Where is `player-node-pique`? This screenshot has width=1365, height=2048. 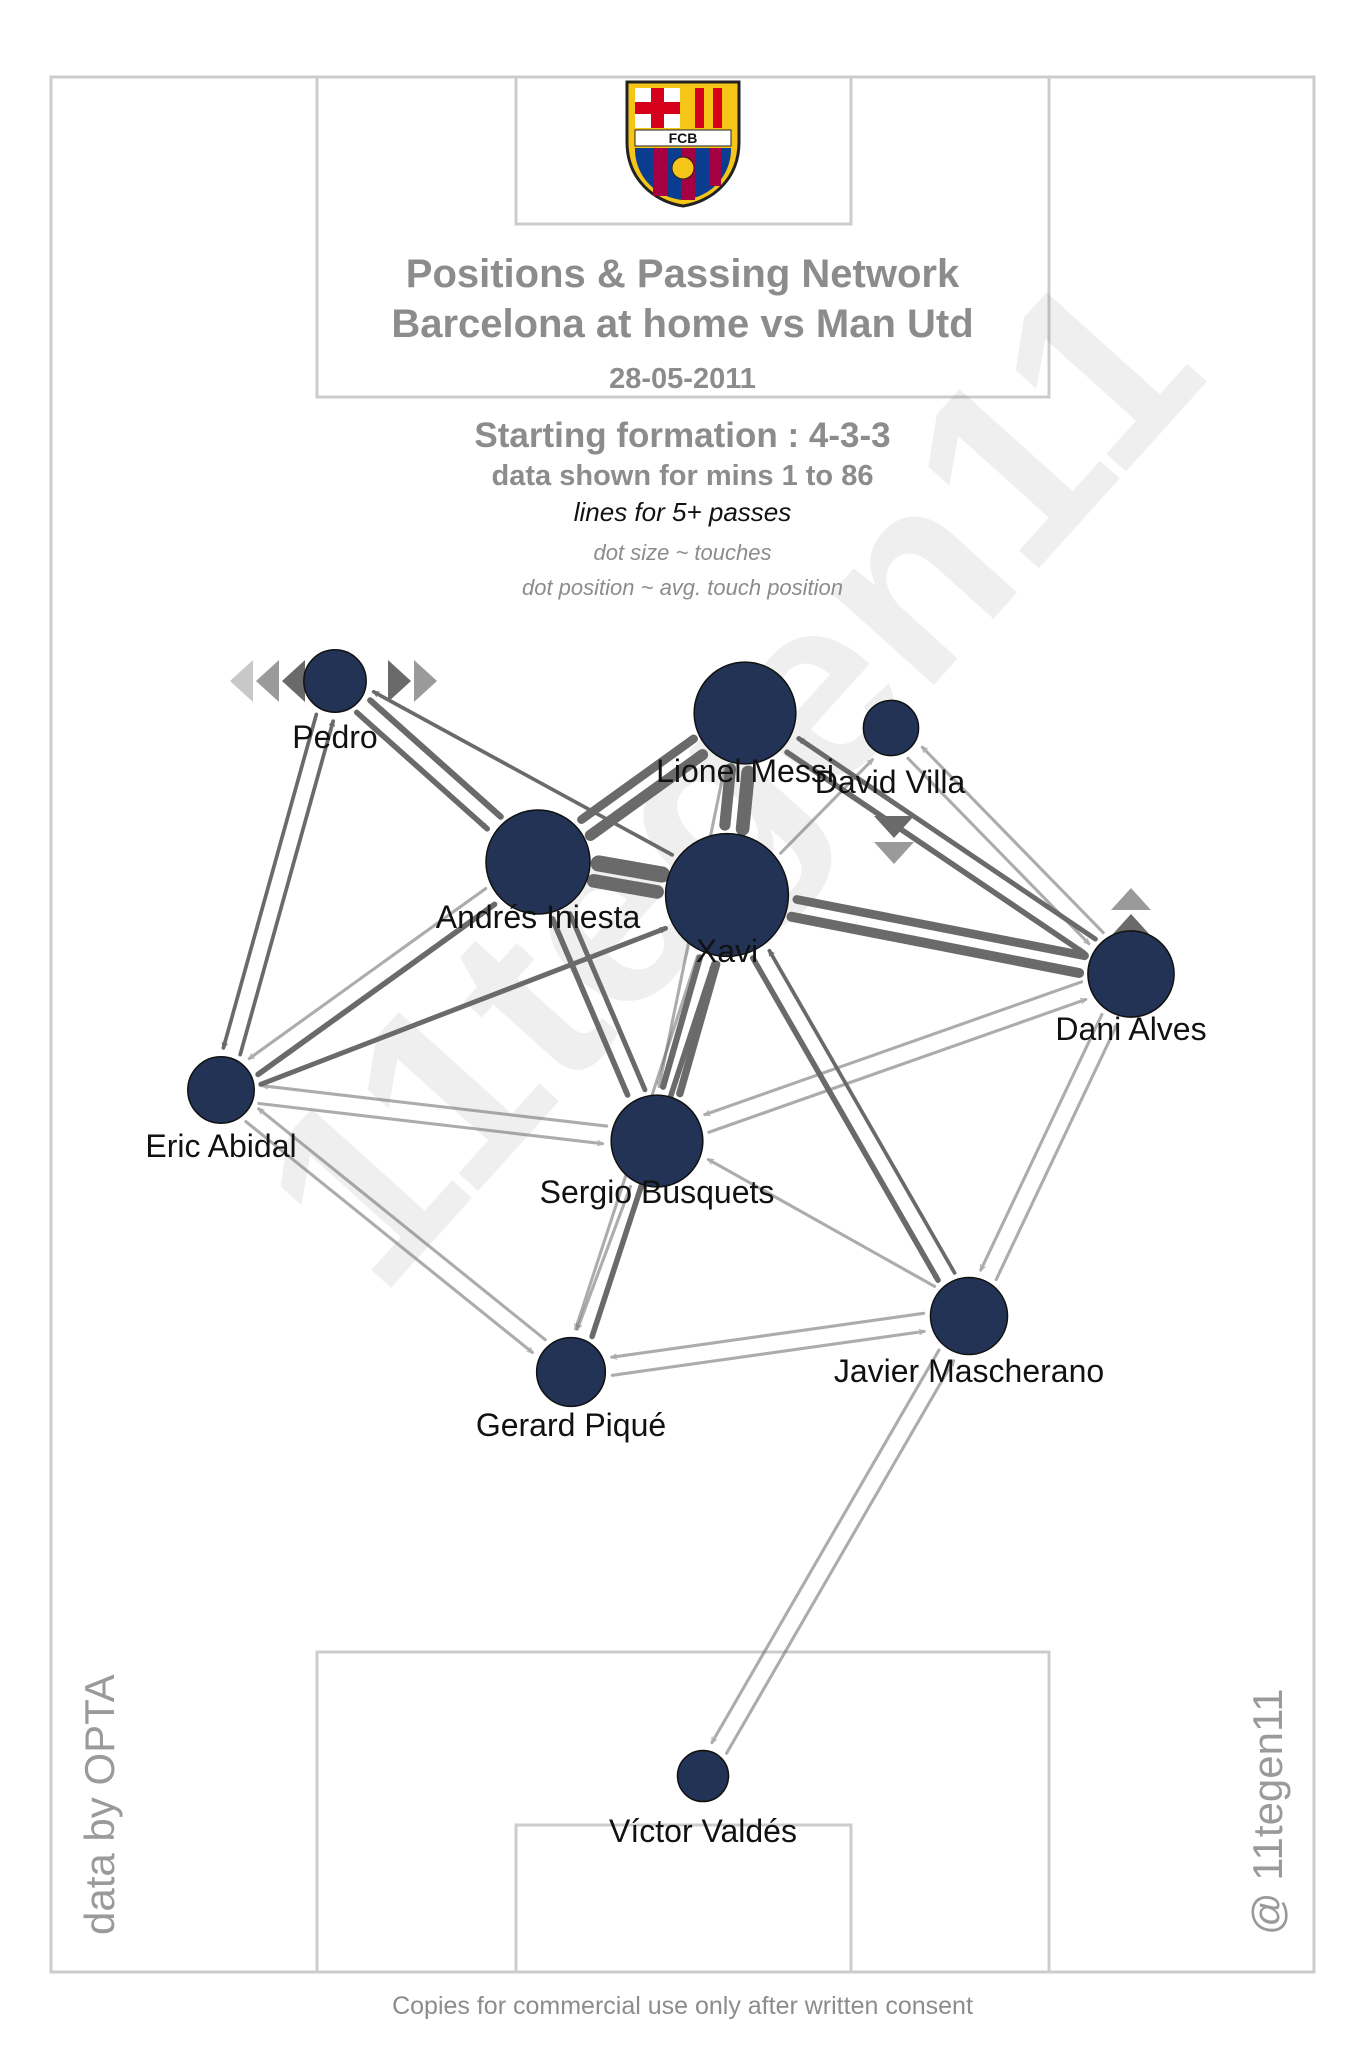 player-node-pique is located at coordinates (571, 1372).